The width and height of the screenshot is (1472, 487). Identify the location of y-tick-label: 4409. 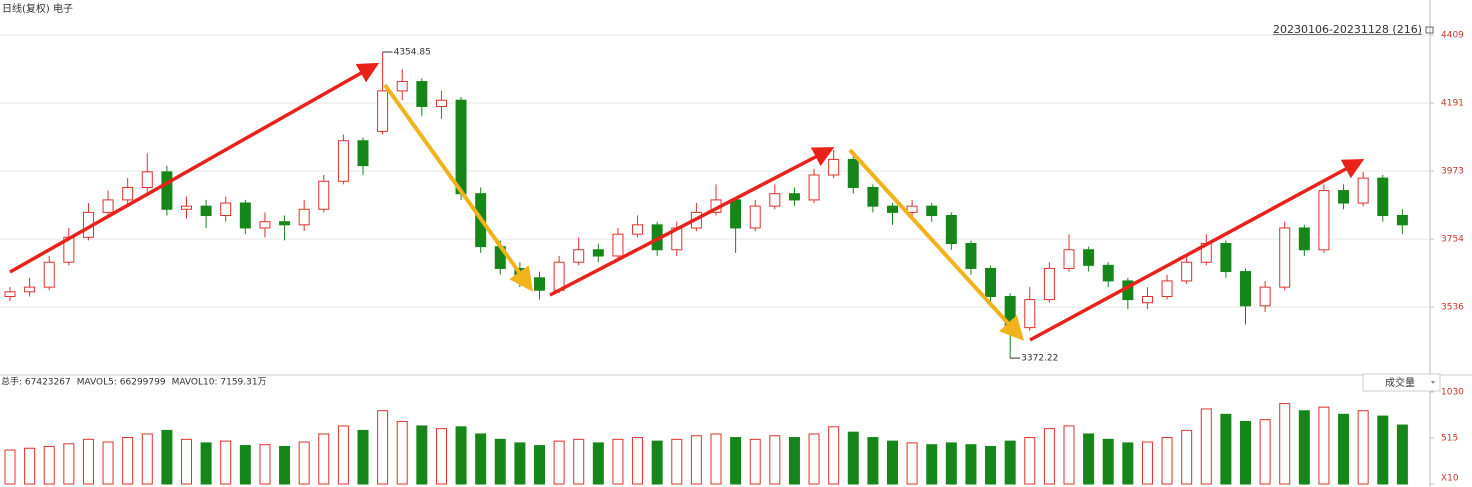
(1452, 36).